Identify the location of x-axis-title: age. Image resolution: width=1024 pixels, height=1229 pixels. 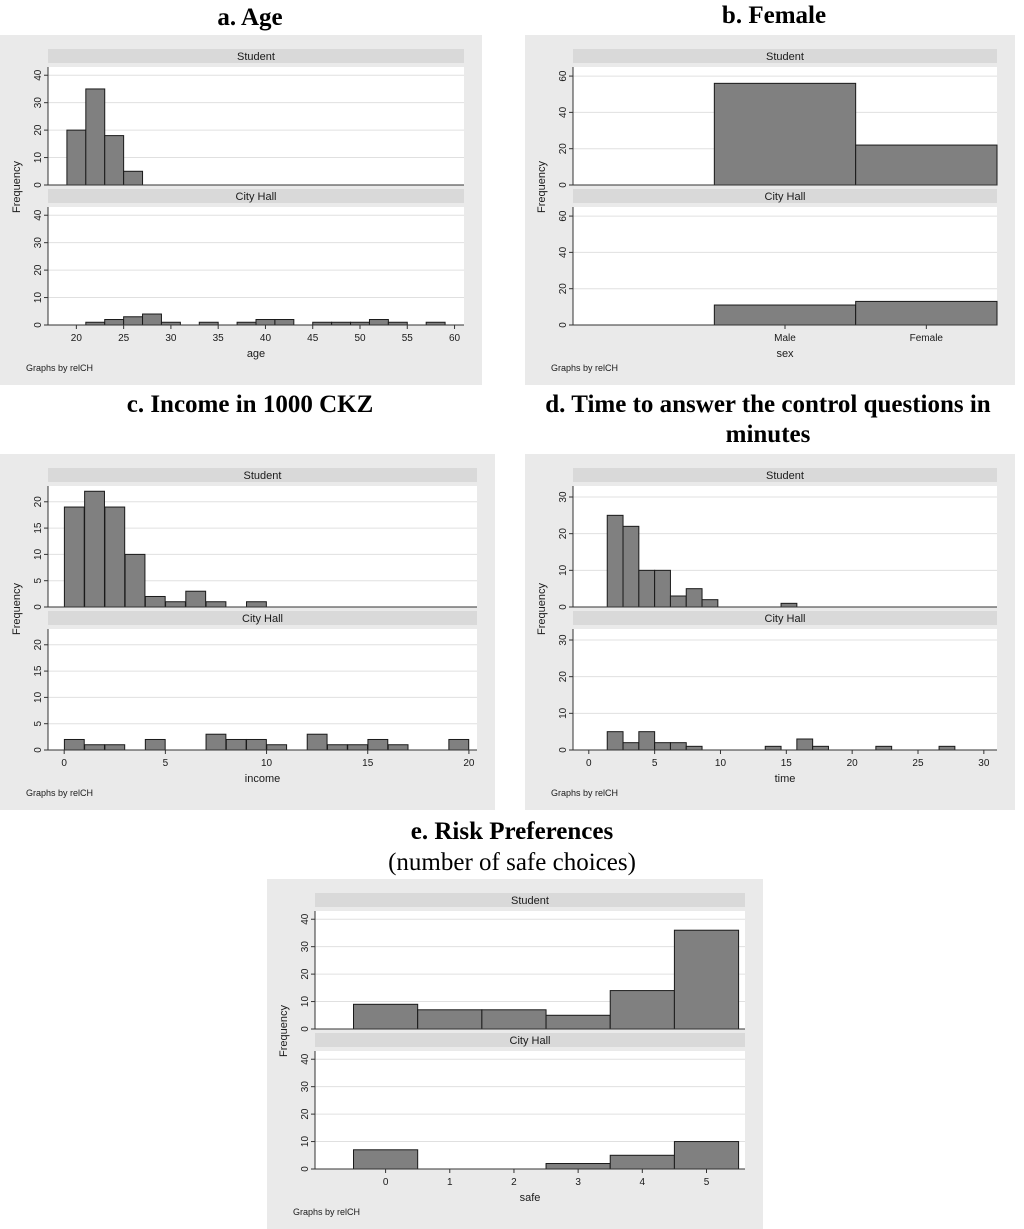
(256, 354).